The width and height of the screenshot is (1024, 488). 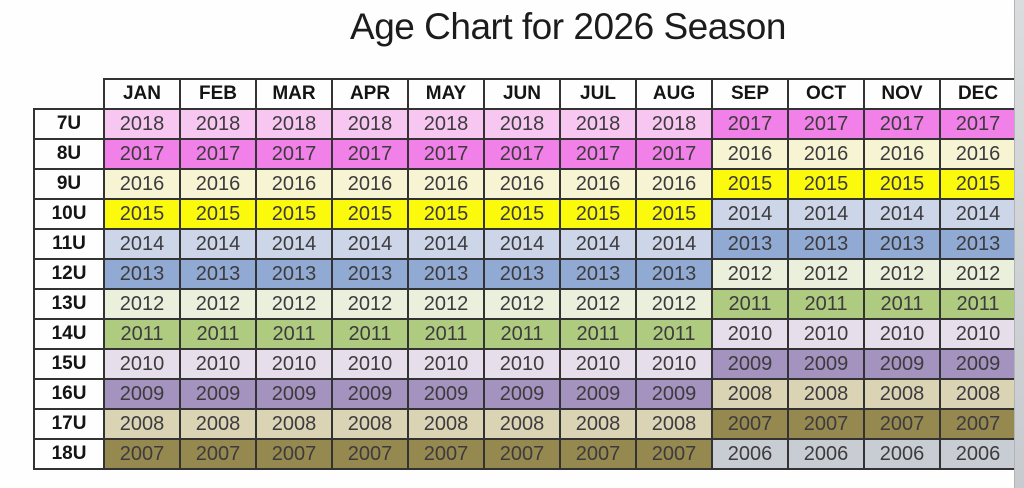 What do you see at coordinates (978, 274) in the screenshot?
I see `year-cell-12u-dec: 2012` at bounding box center [978, 274].